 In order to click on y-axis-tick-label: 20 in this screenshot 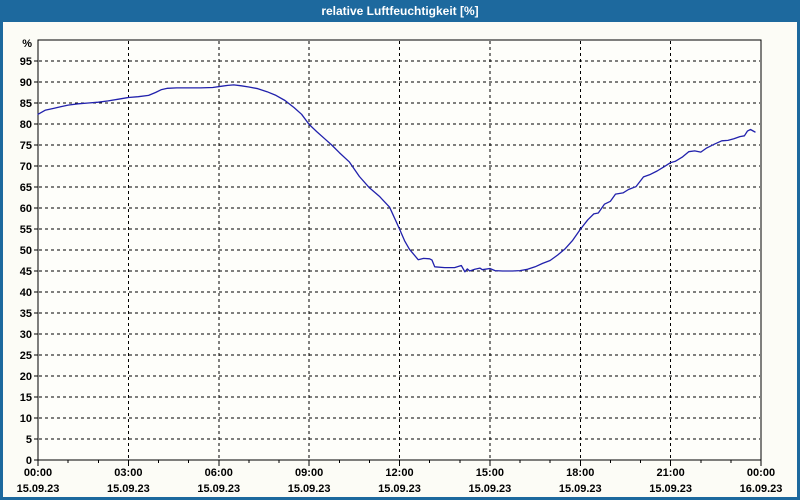, I will do `click(26, 377)`.